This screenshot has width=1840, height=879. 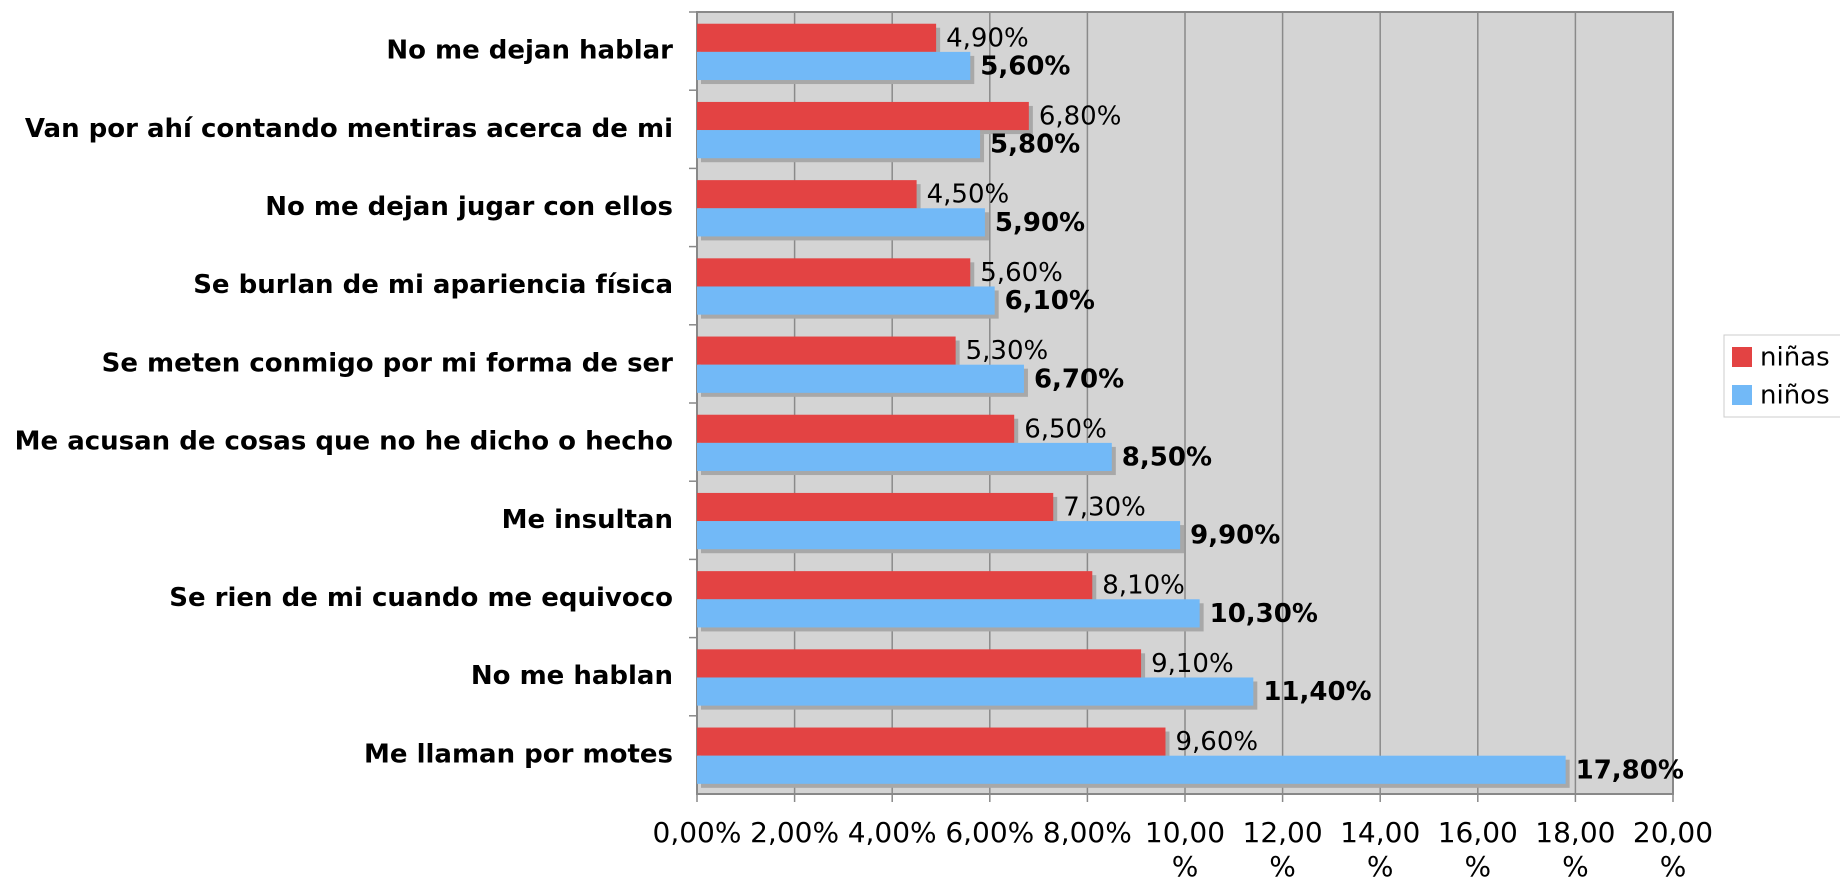 I want to click on value-label: 17,80%, so click(x=1630, y=770).